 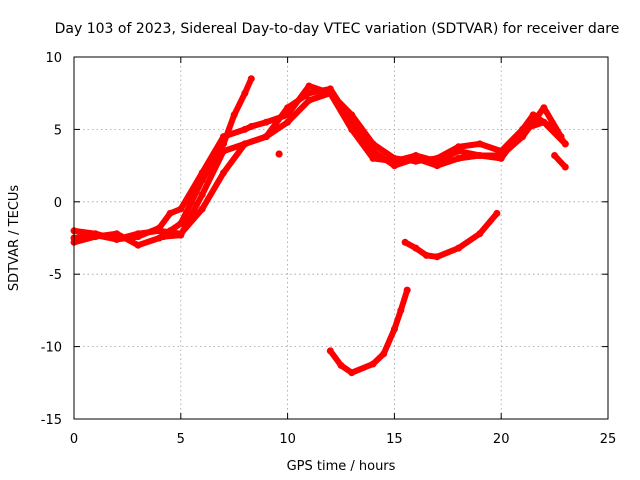 What do you see at coordinates (341, 466) in the screenshot?
I see `x-axis-label: GPS time / hours` at bounding box center [341, 466].